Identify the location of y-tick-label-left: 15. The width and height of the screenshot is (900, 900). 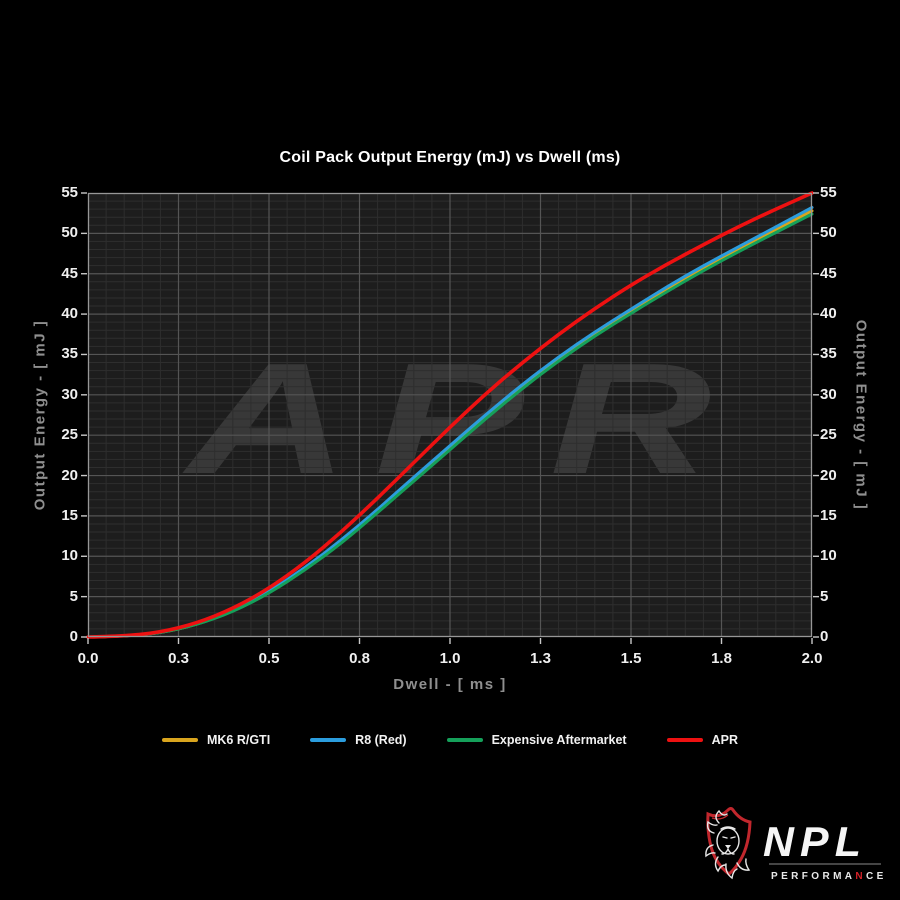
(69, 515).